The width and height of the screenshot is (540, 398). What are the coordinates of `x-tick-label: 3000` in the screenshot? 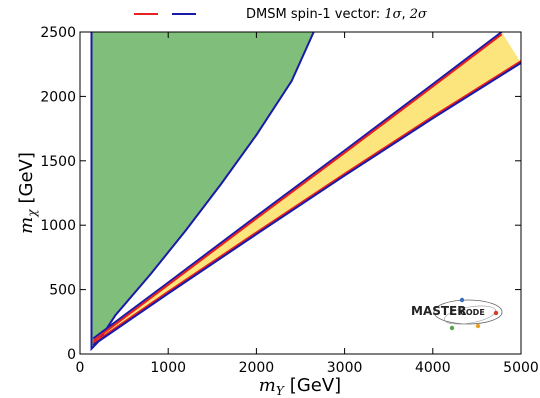 It's located at (345, 368).